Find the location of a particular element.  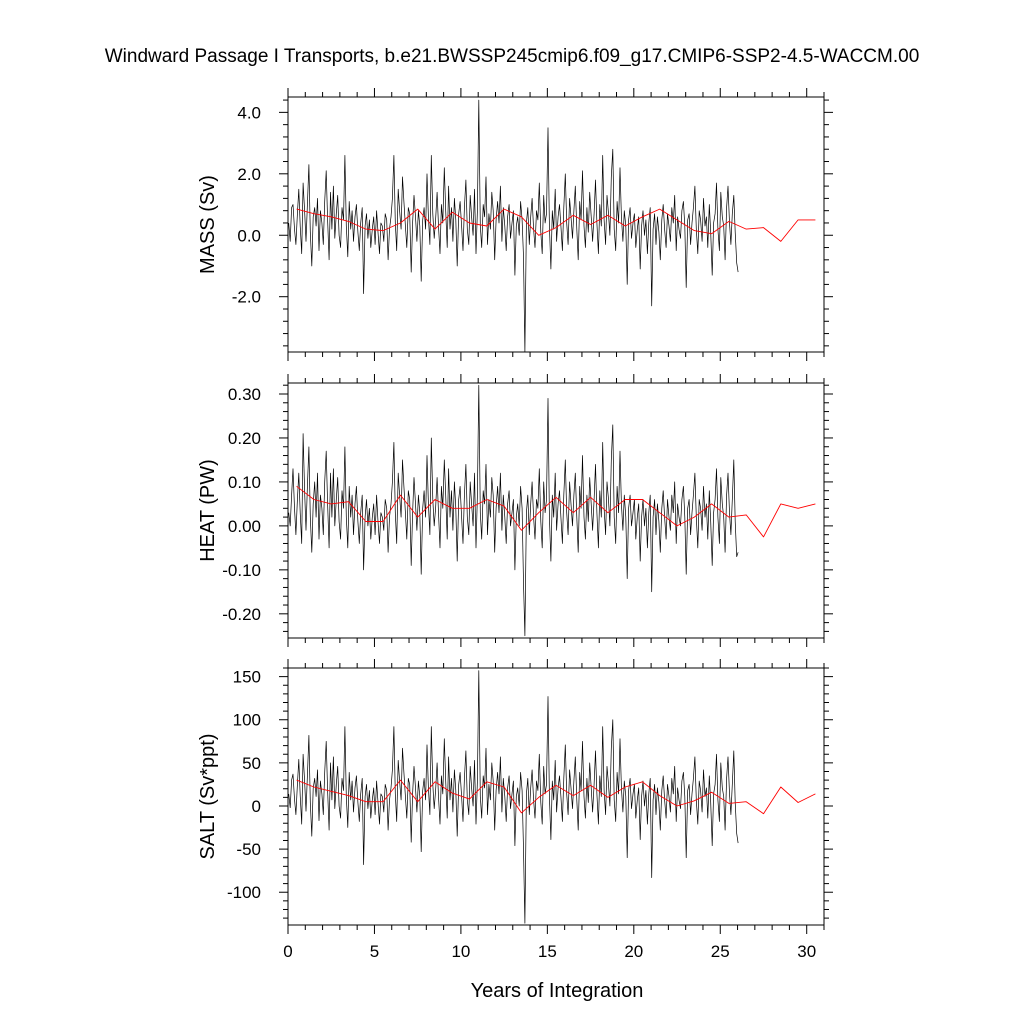

y-tick-label: 150 is located at coordinates (247, 677).